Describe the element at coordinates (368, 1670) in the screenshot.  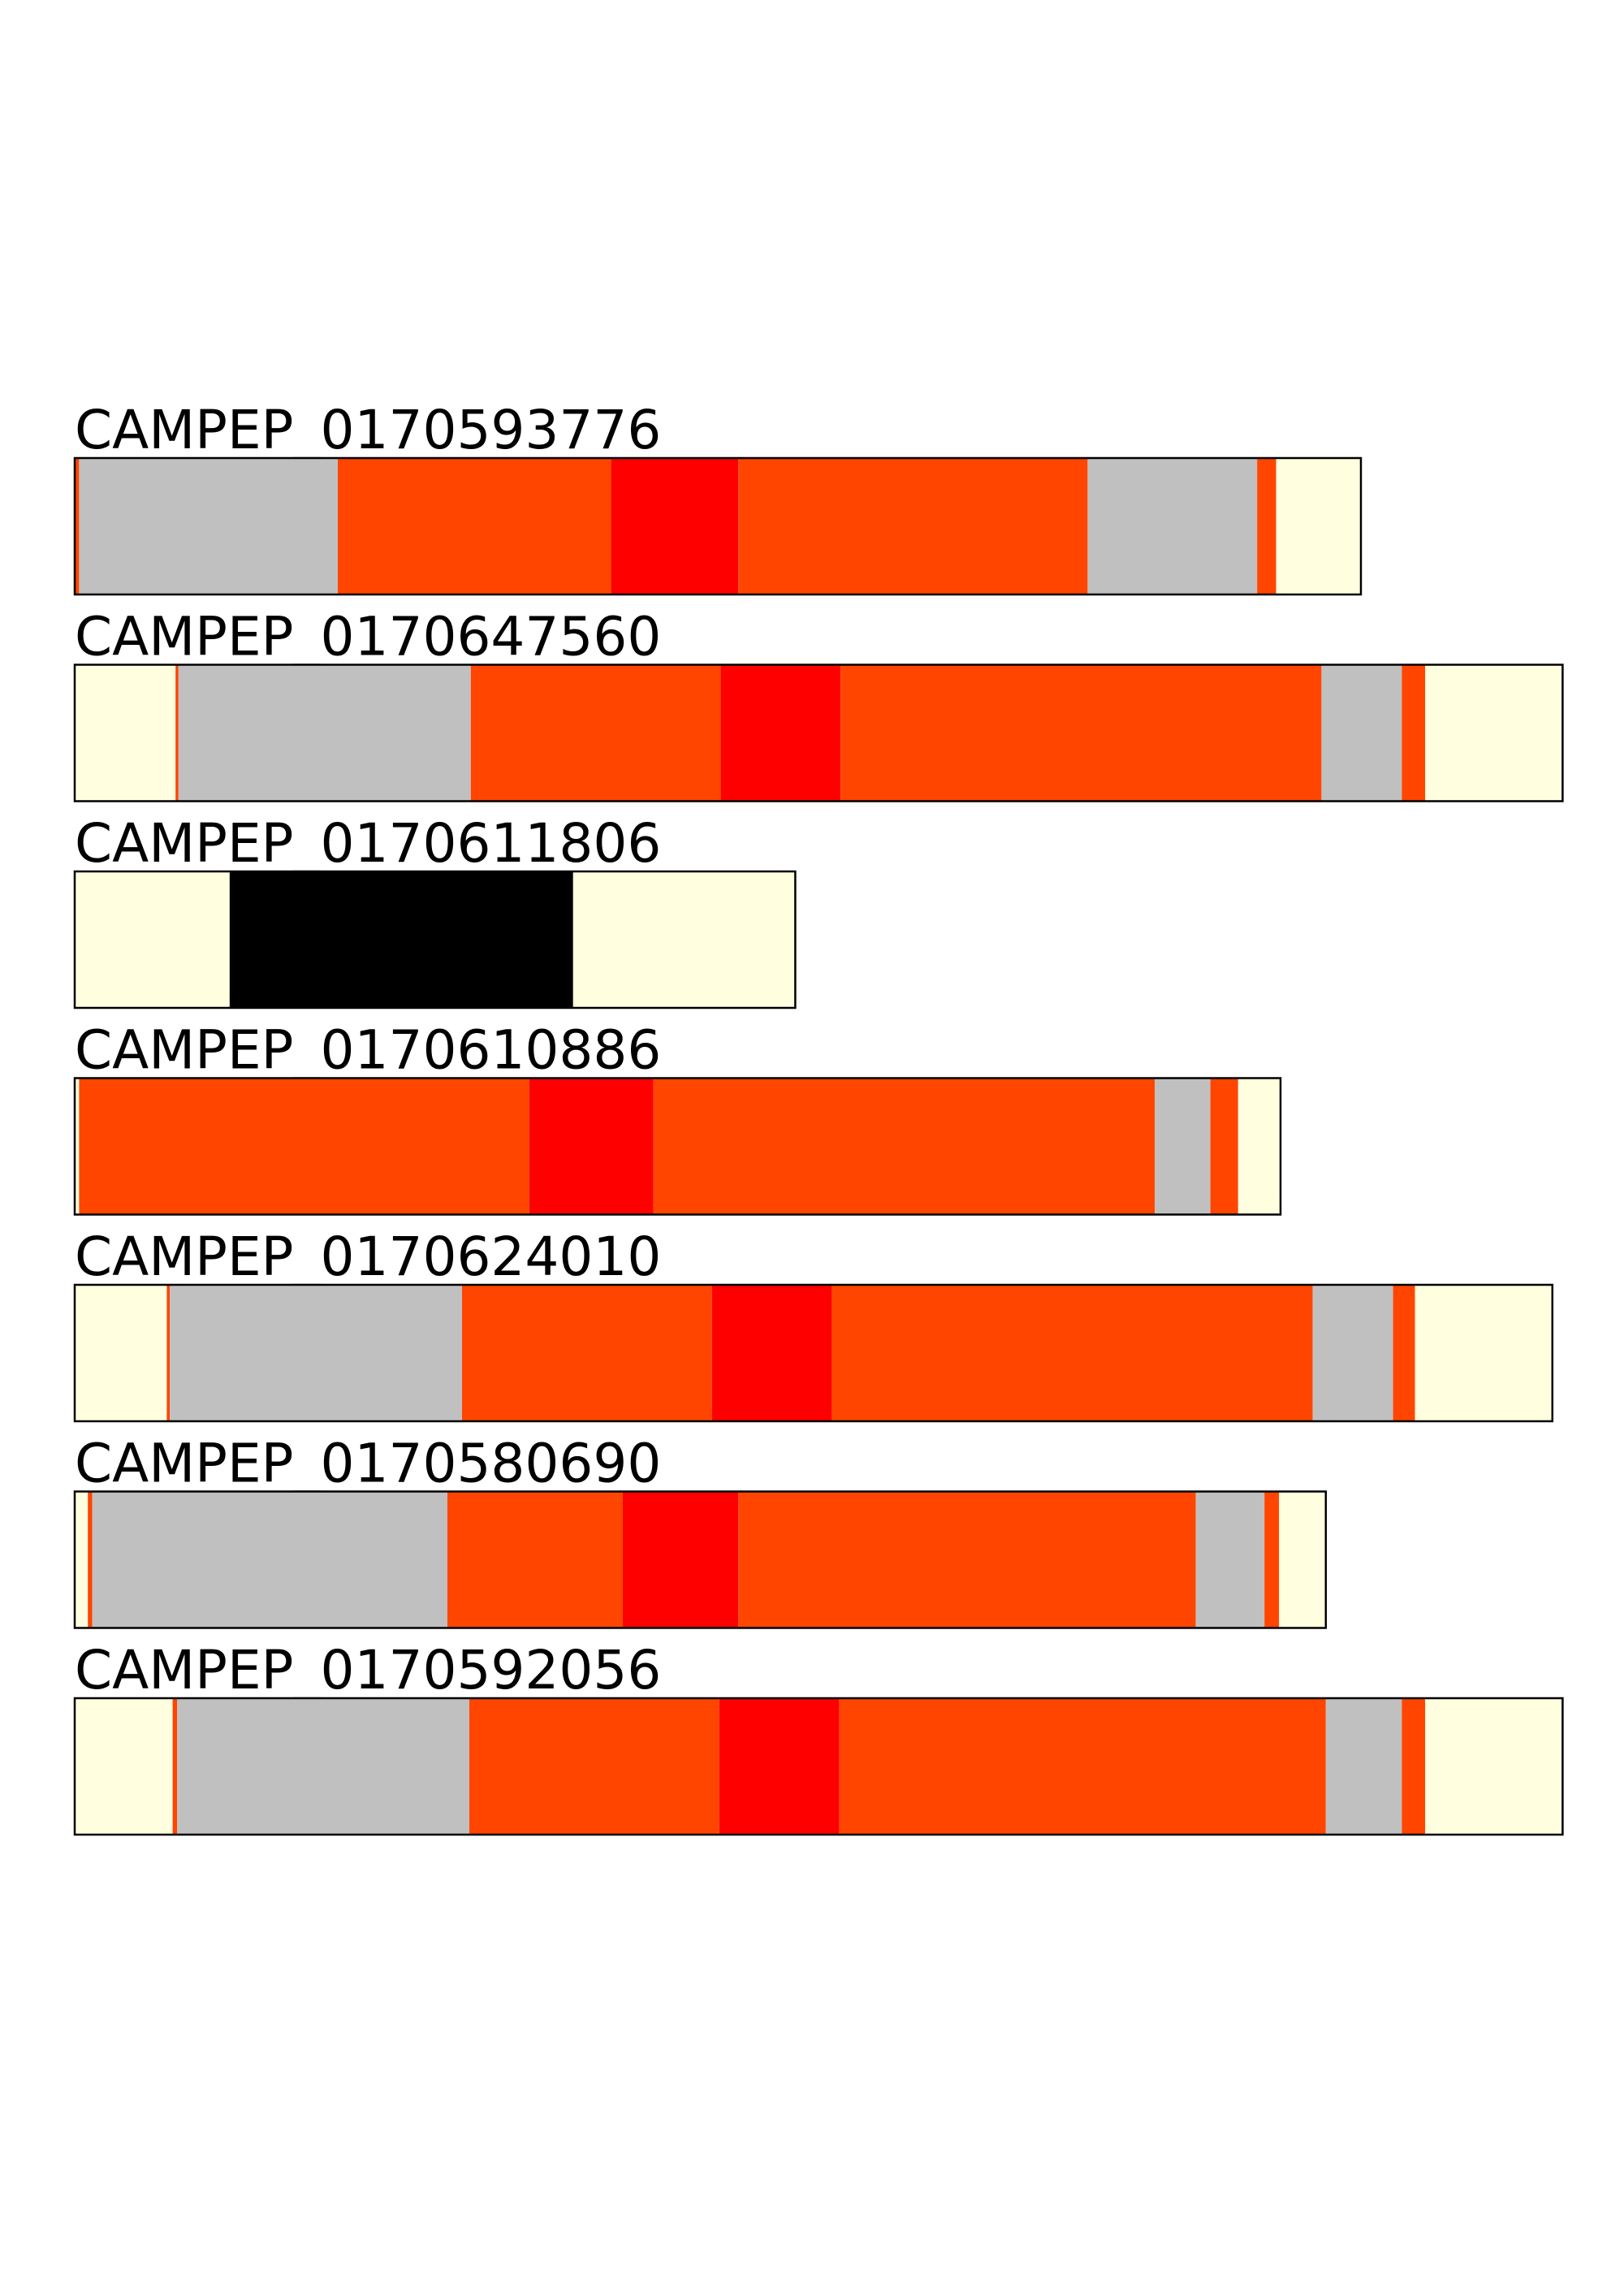
I see `row-label: CAMPEP_0170592056` at that location.